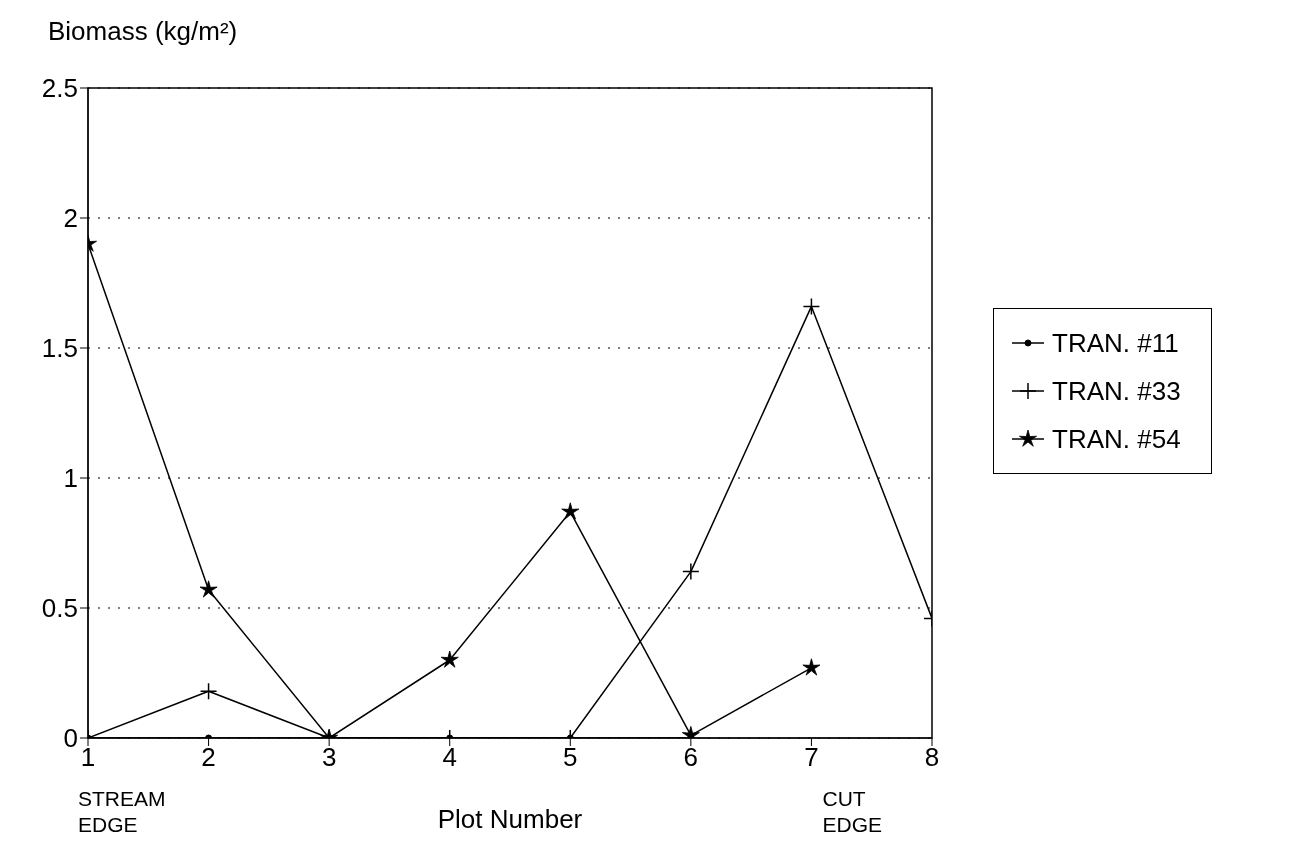 This screenshot has height=846, width=1310. I want to click on text: CUT EDGE, so click(852, 812).